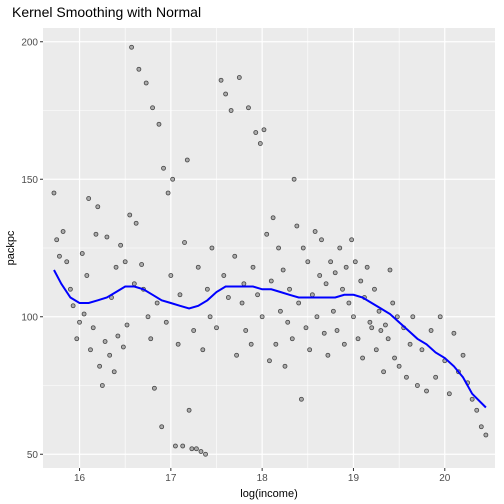  What do you see at coordinates (32, 249) in the screenshot?
I see `y-ticks: 50 100 150 200` at bounding box center [32, 249].